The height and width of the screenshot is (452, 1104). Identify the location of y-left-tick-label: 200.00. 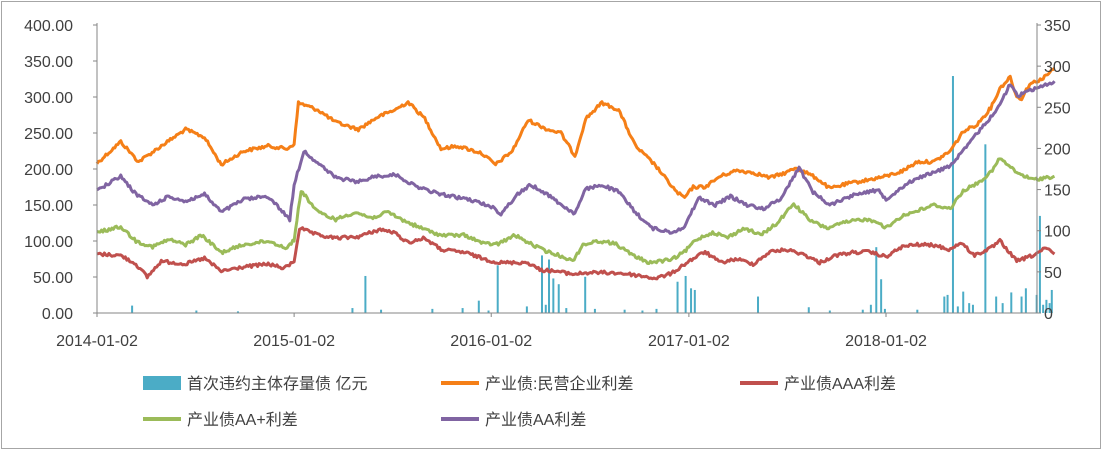
(48, 170).